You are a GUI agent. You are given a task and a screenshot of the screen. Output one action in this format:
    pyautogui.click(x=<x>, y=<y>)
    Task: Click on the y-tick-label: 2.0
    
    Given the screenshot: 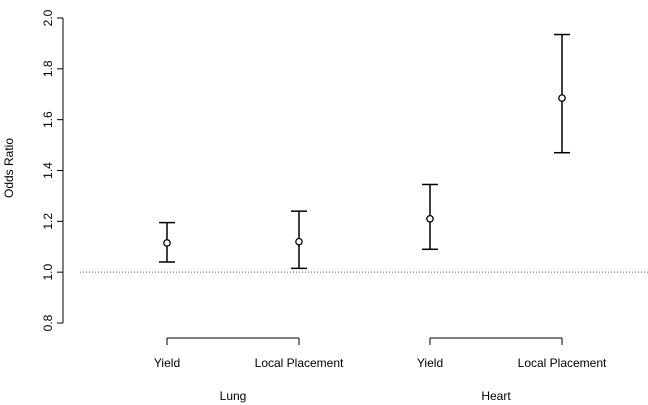 What is the action you would take?
    pyautogui.click(x=48, y=17)
    